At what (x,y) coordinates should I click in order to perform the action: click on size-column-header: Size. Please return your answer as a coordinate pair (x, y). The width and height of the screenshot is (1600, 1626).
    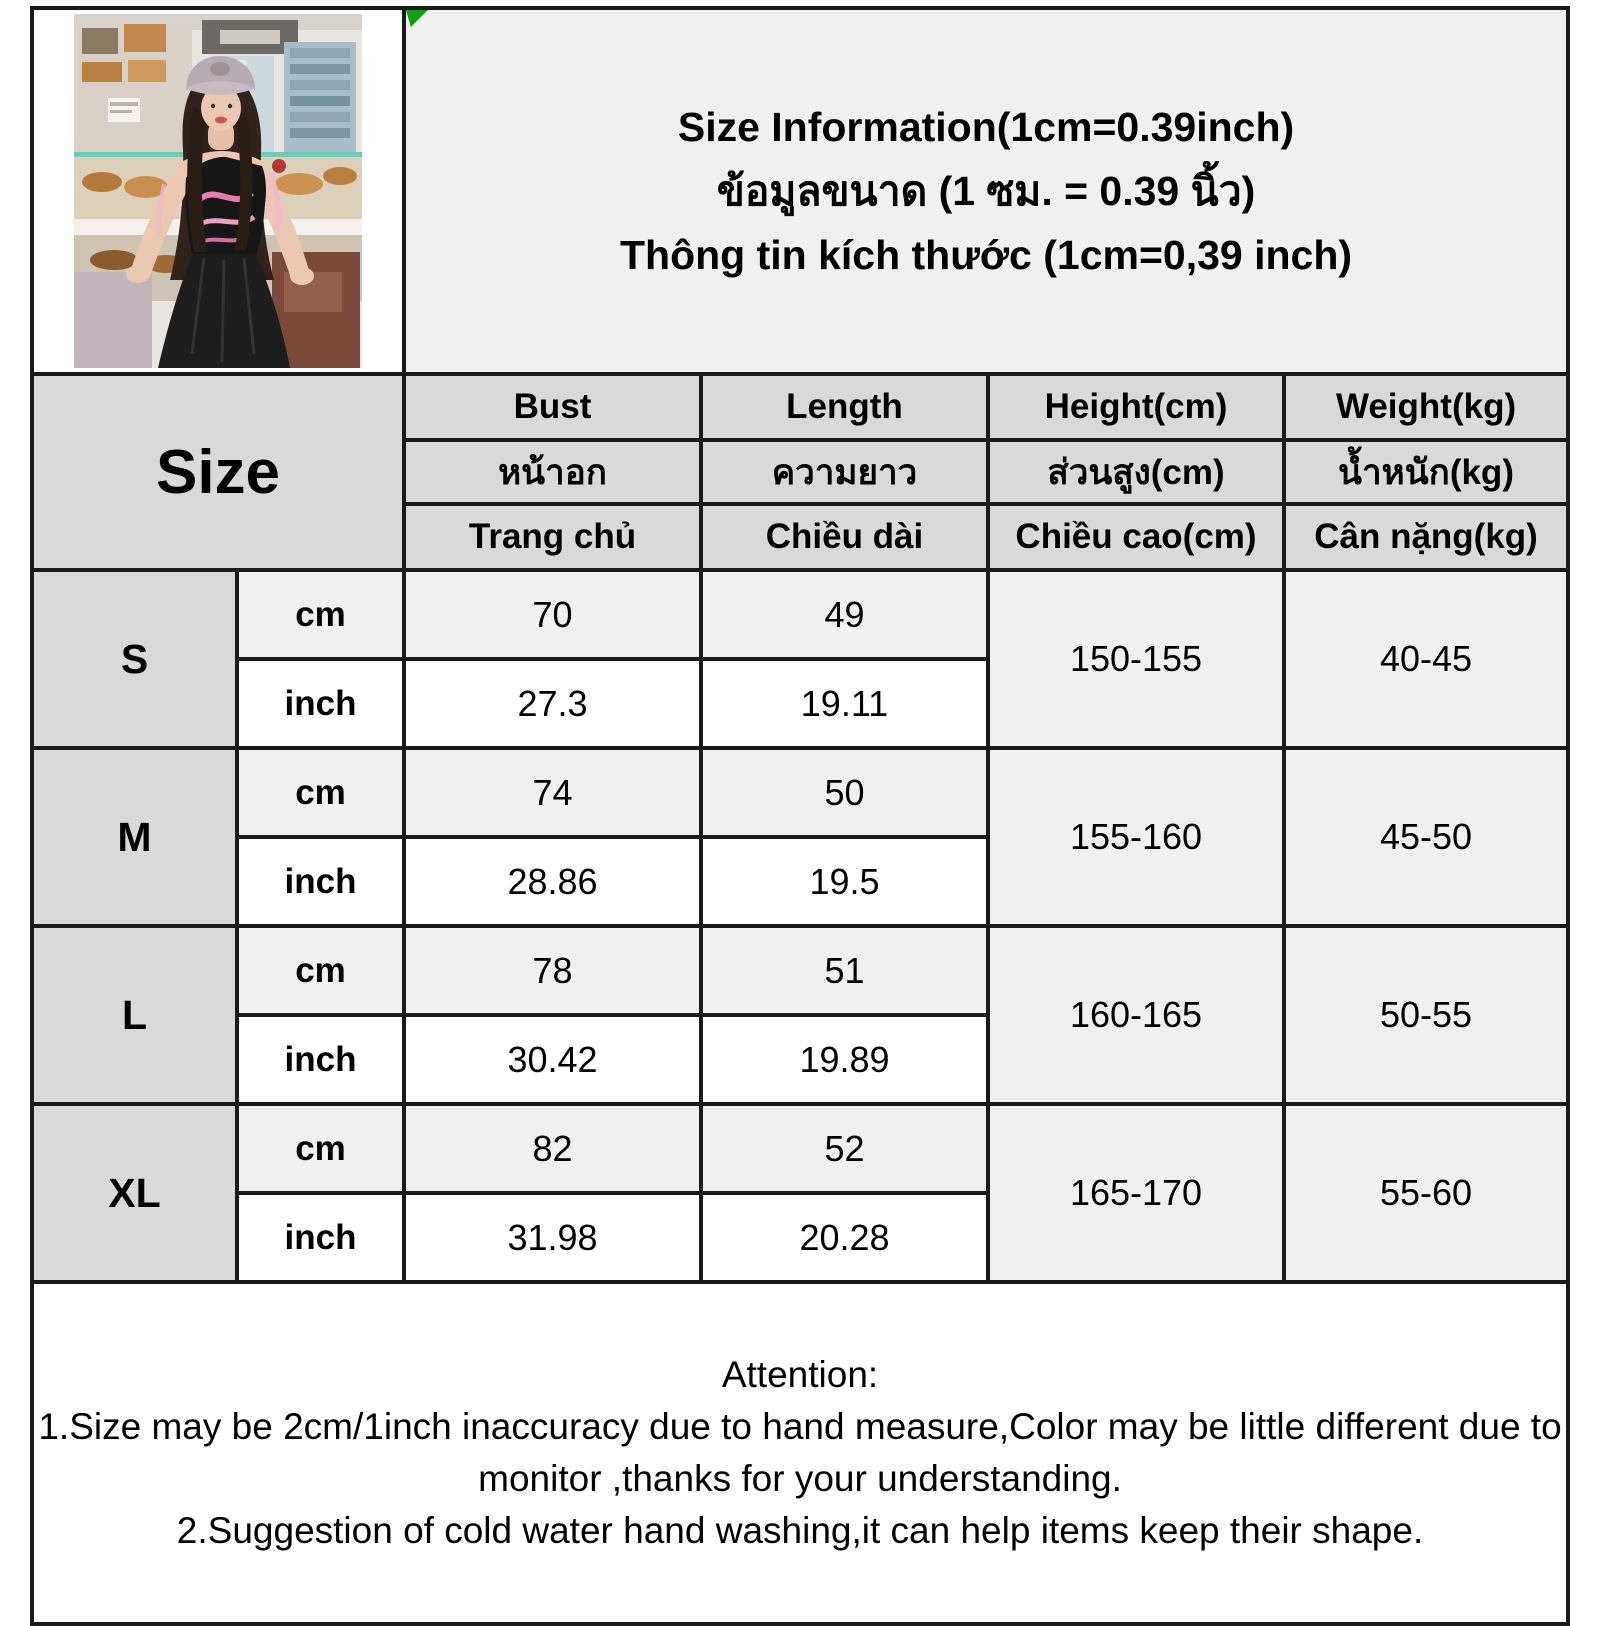
    Looking at the image, I should click on (218, 472).